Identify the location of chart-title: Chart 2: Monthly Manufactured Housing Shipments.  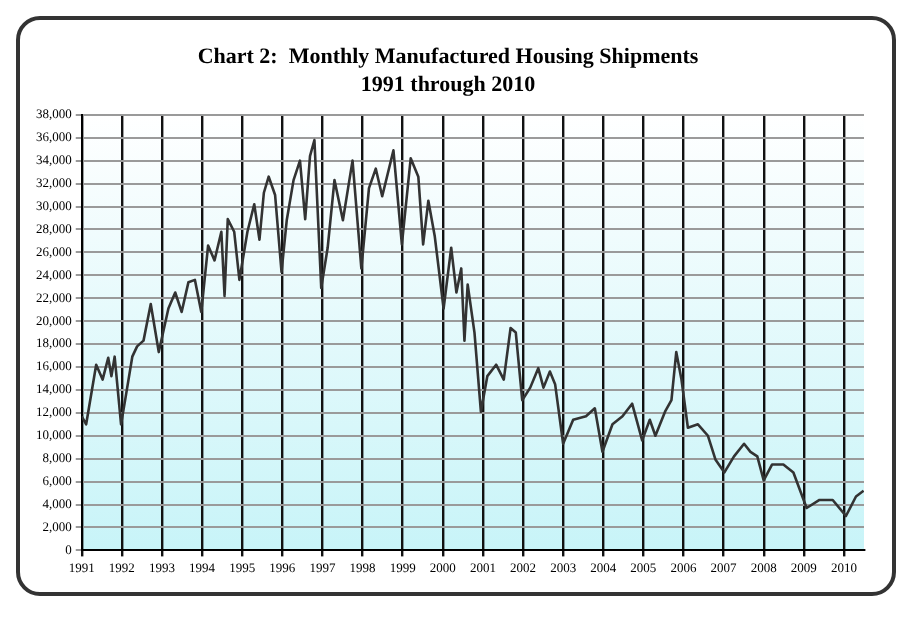
(448, 56).